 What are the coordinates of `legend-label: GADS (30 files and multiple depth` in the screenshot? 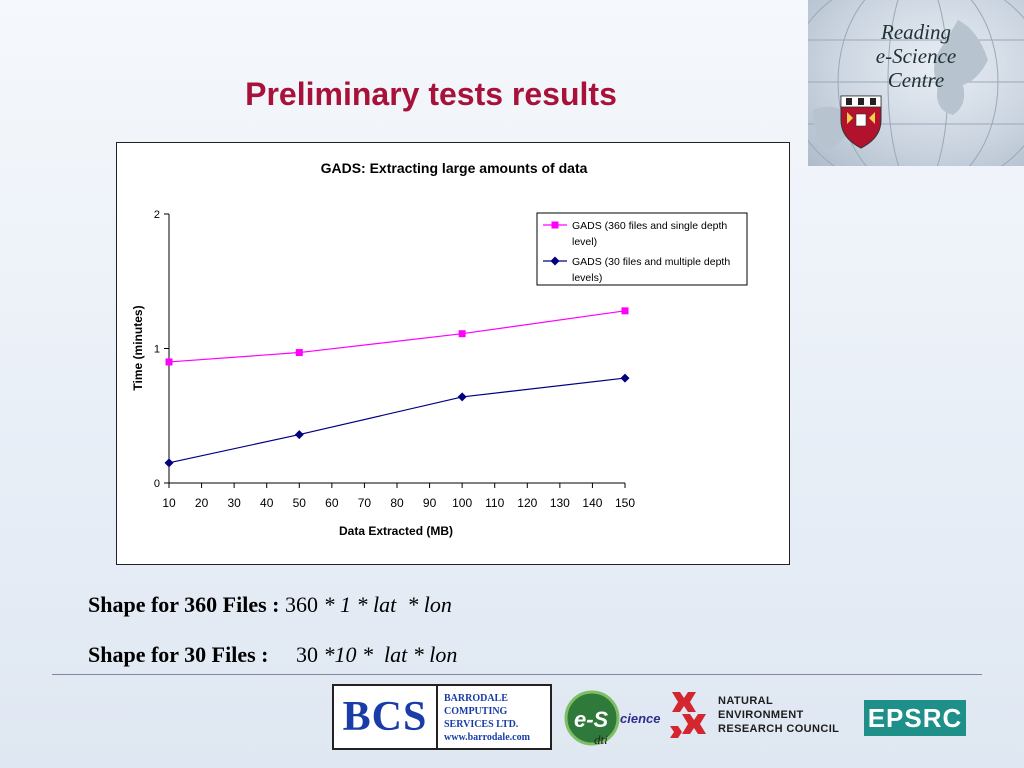 It's located at (651, 262).